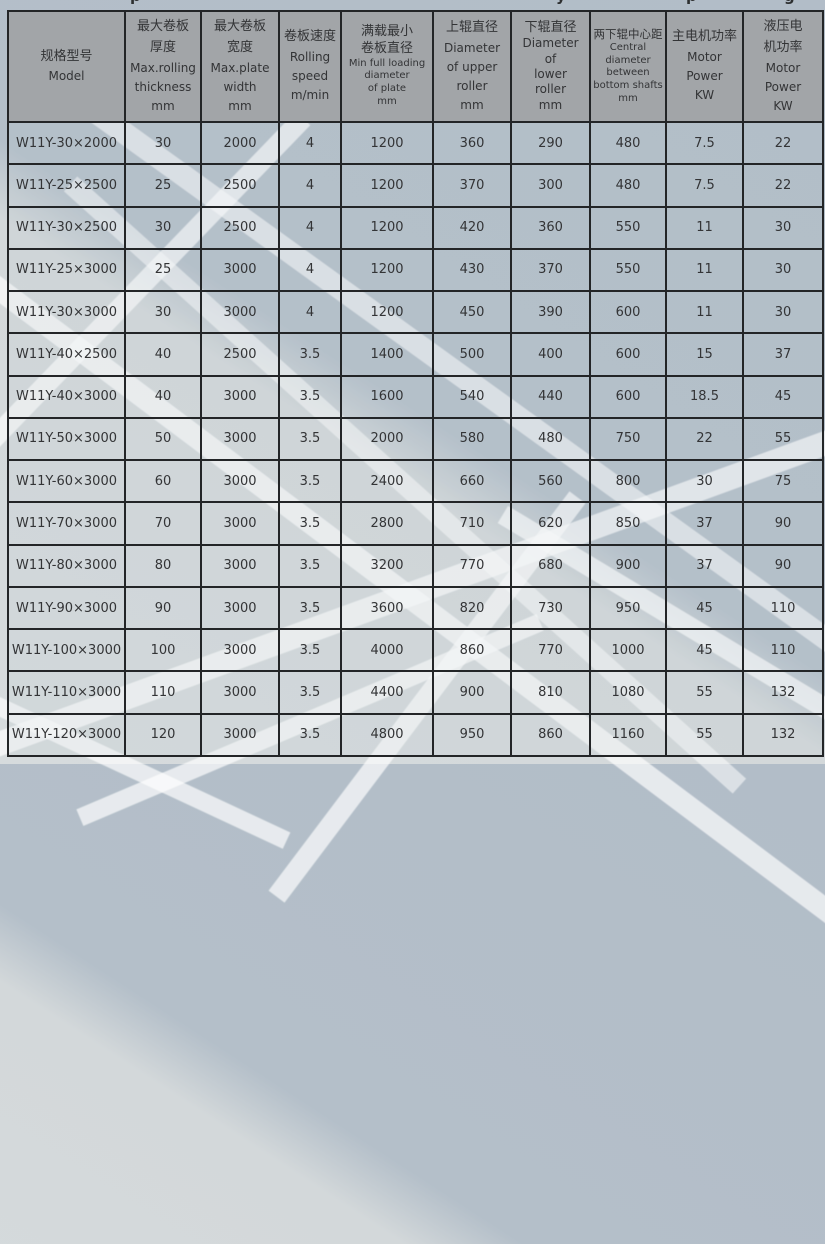  I want to click on model-cell: W11Y-25×3000, so click(66, 270).